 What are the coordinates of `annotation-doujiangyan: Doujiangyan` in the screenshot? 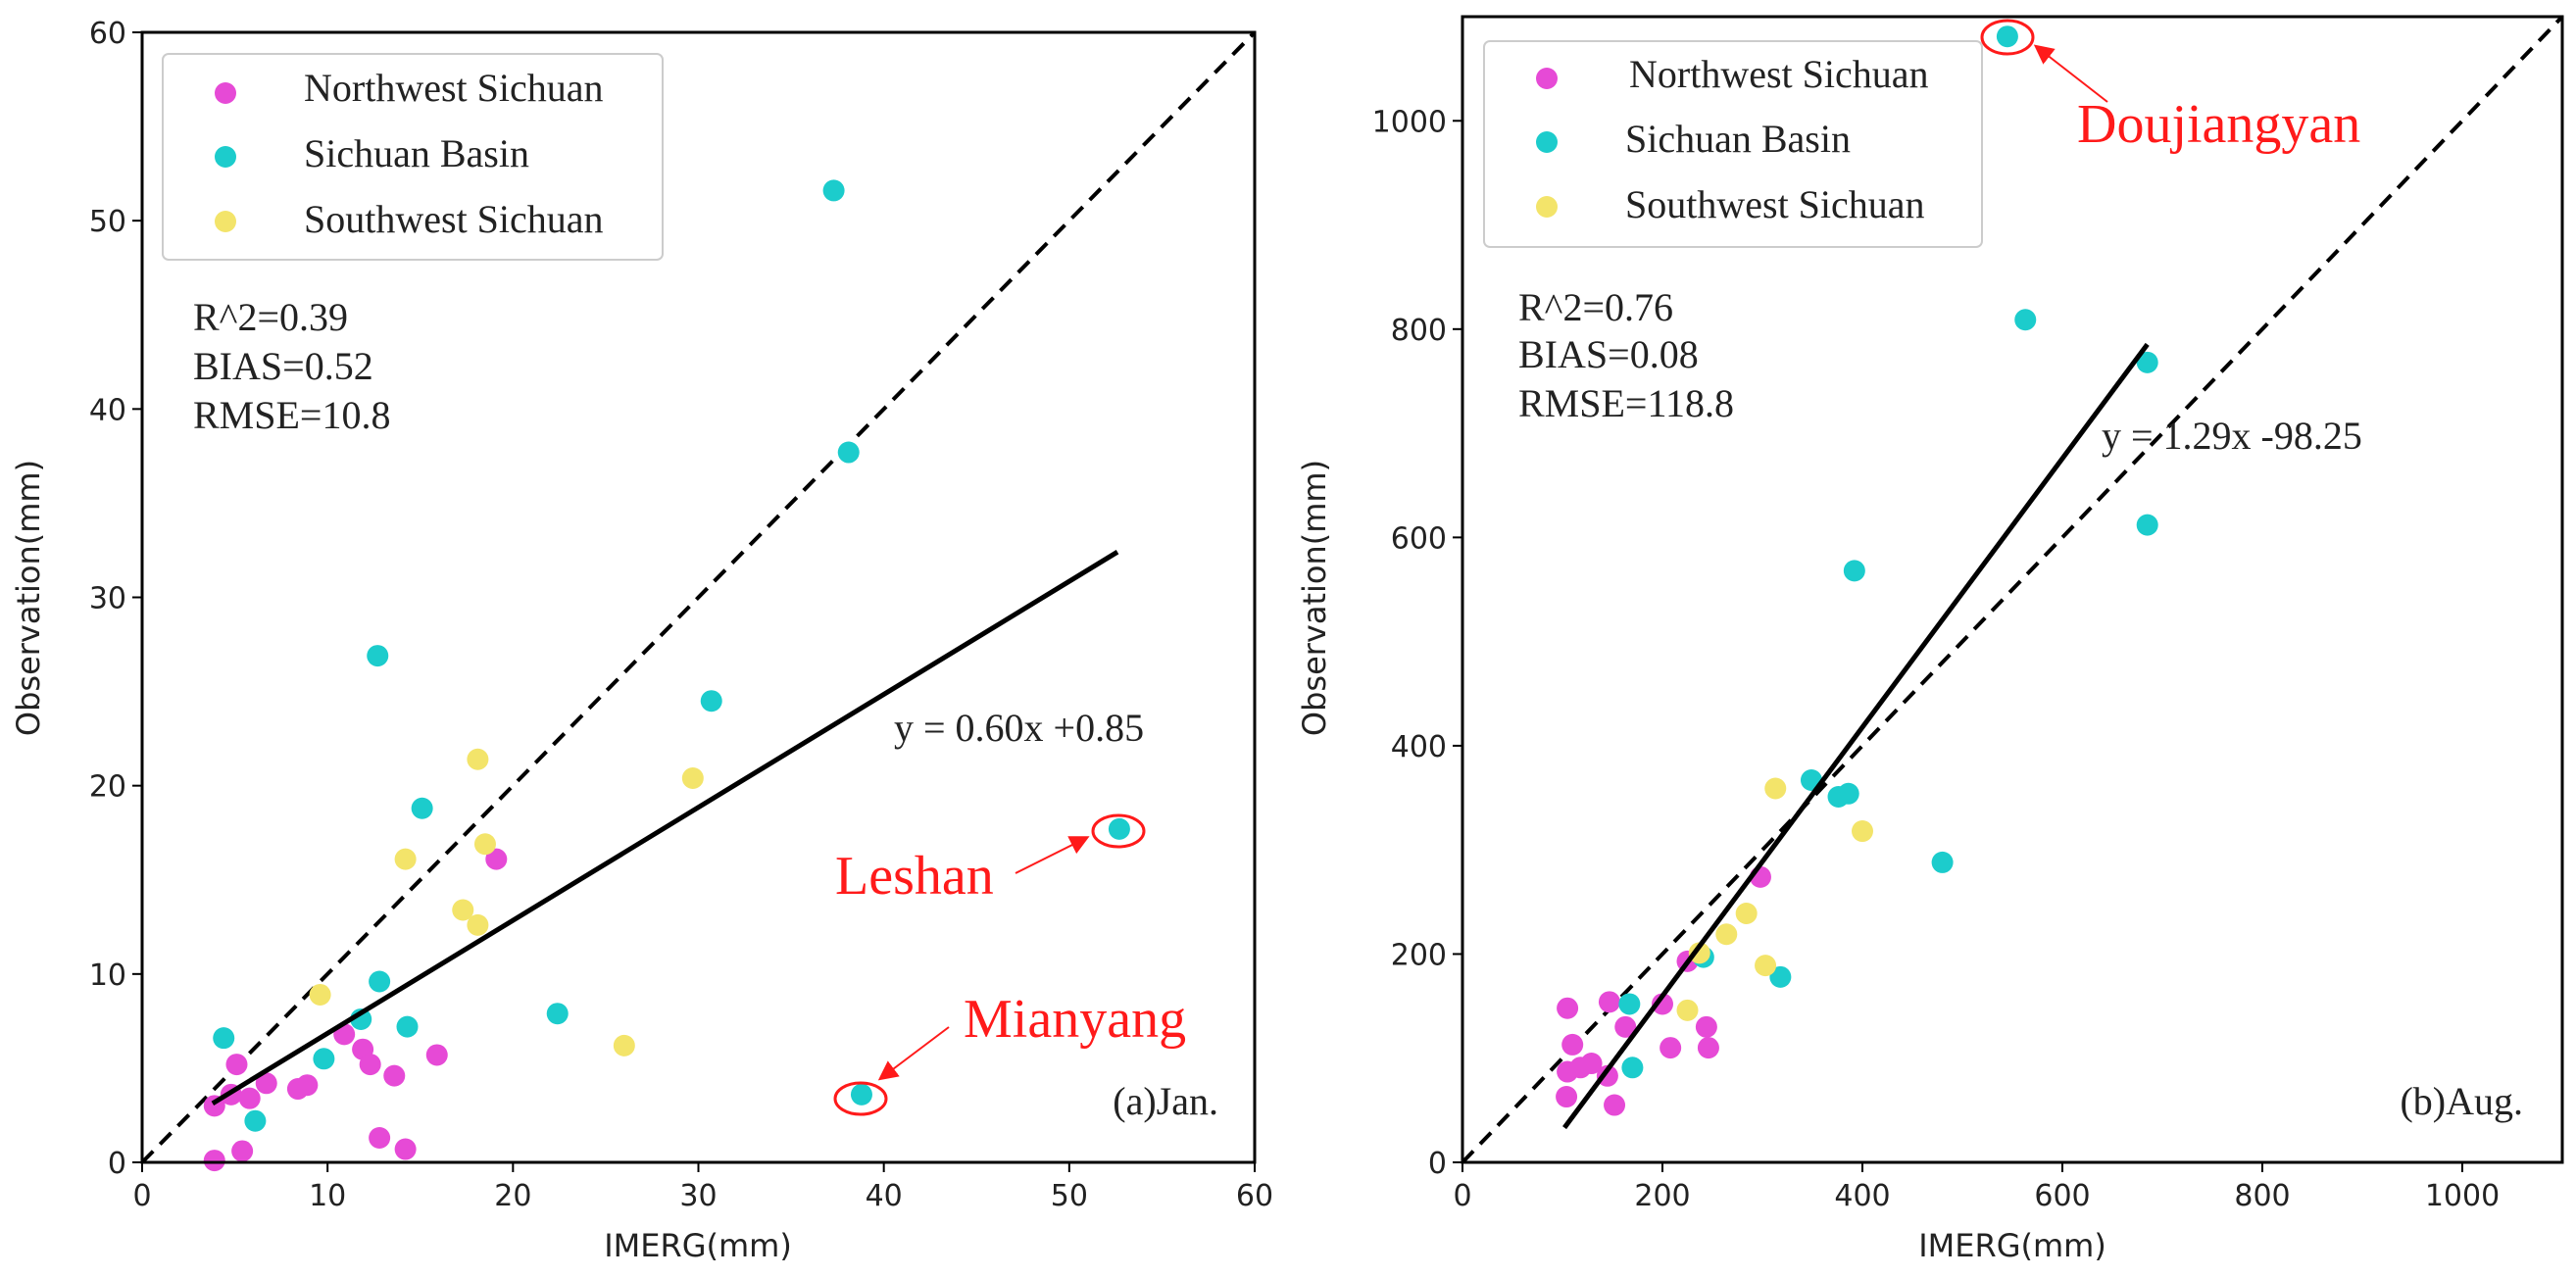 It's located at (2218, 124).